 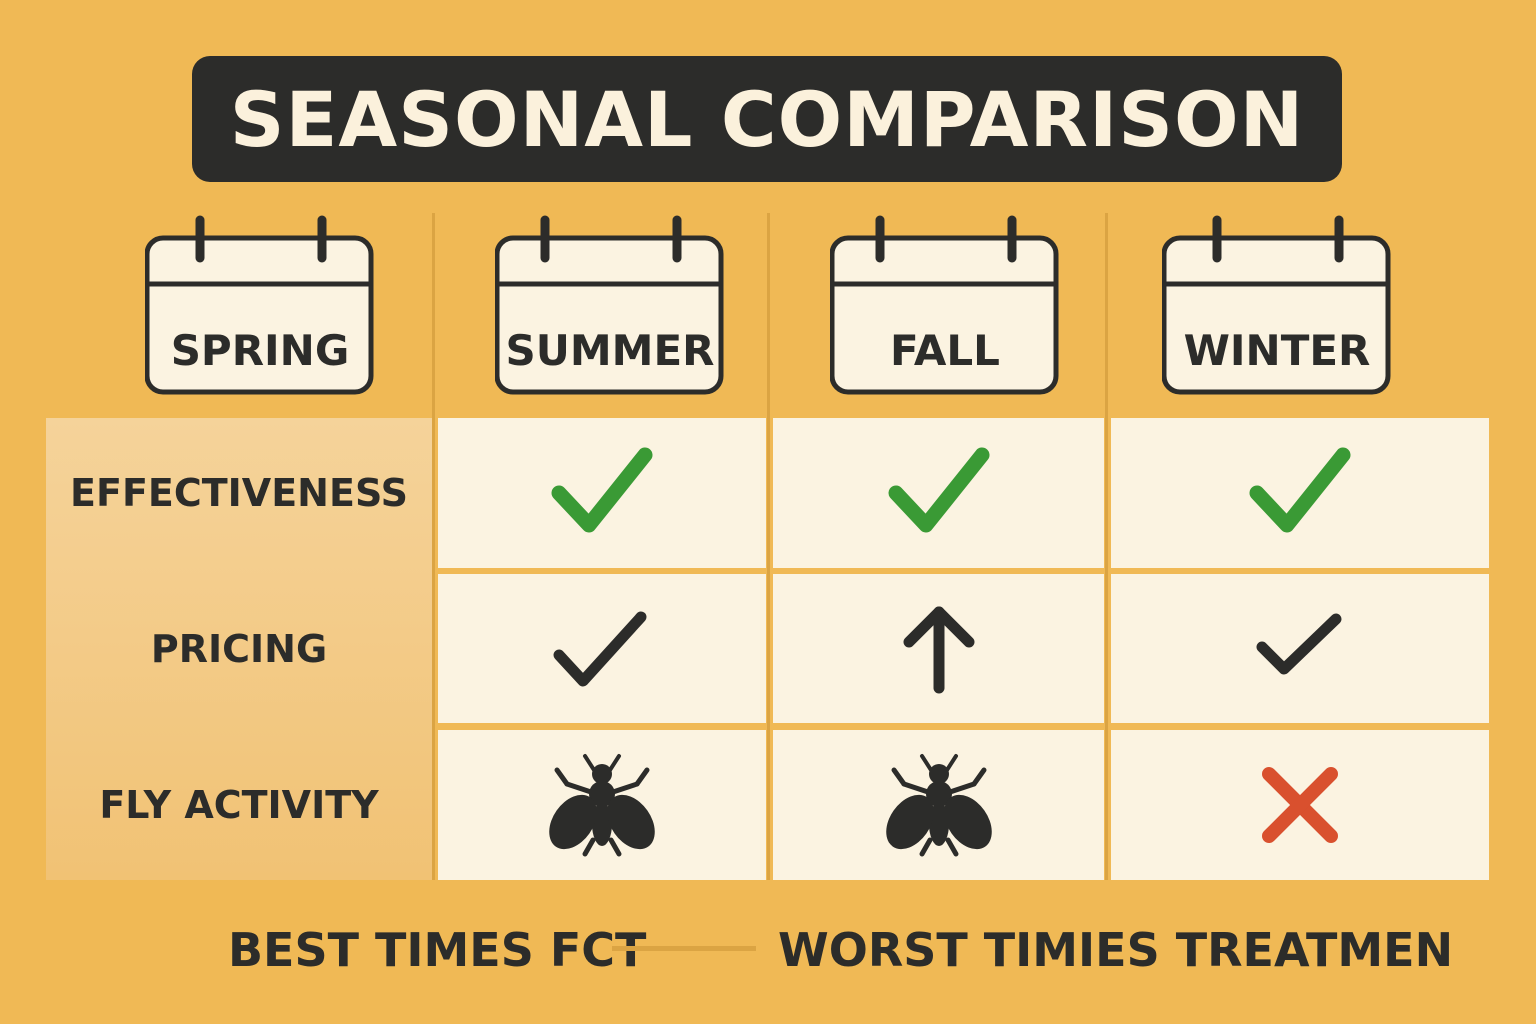 I want to click on season-label-summer: SUMMER, so click(x=610, y=350).